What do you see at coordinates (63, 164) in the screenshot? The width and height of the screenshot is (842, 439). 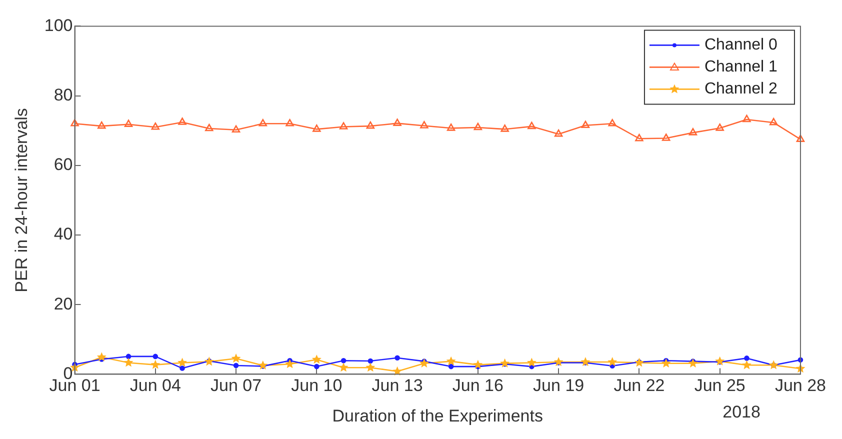 I see `y-tick-label: 60` at bounding box center [63, 164].